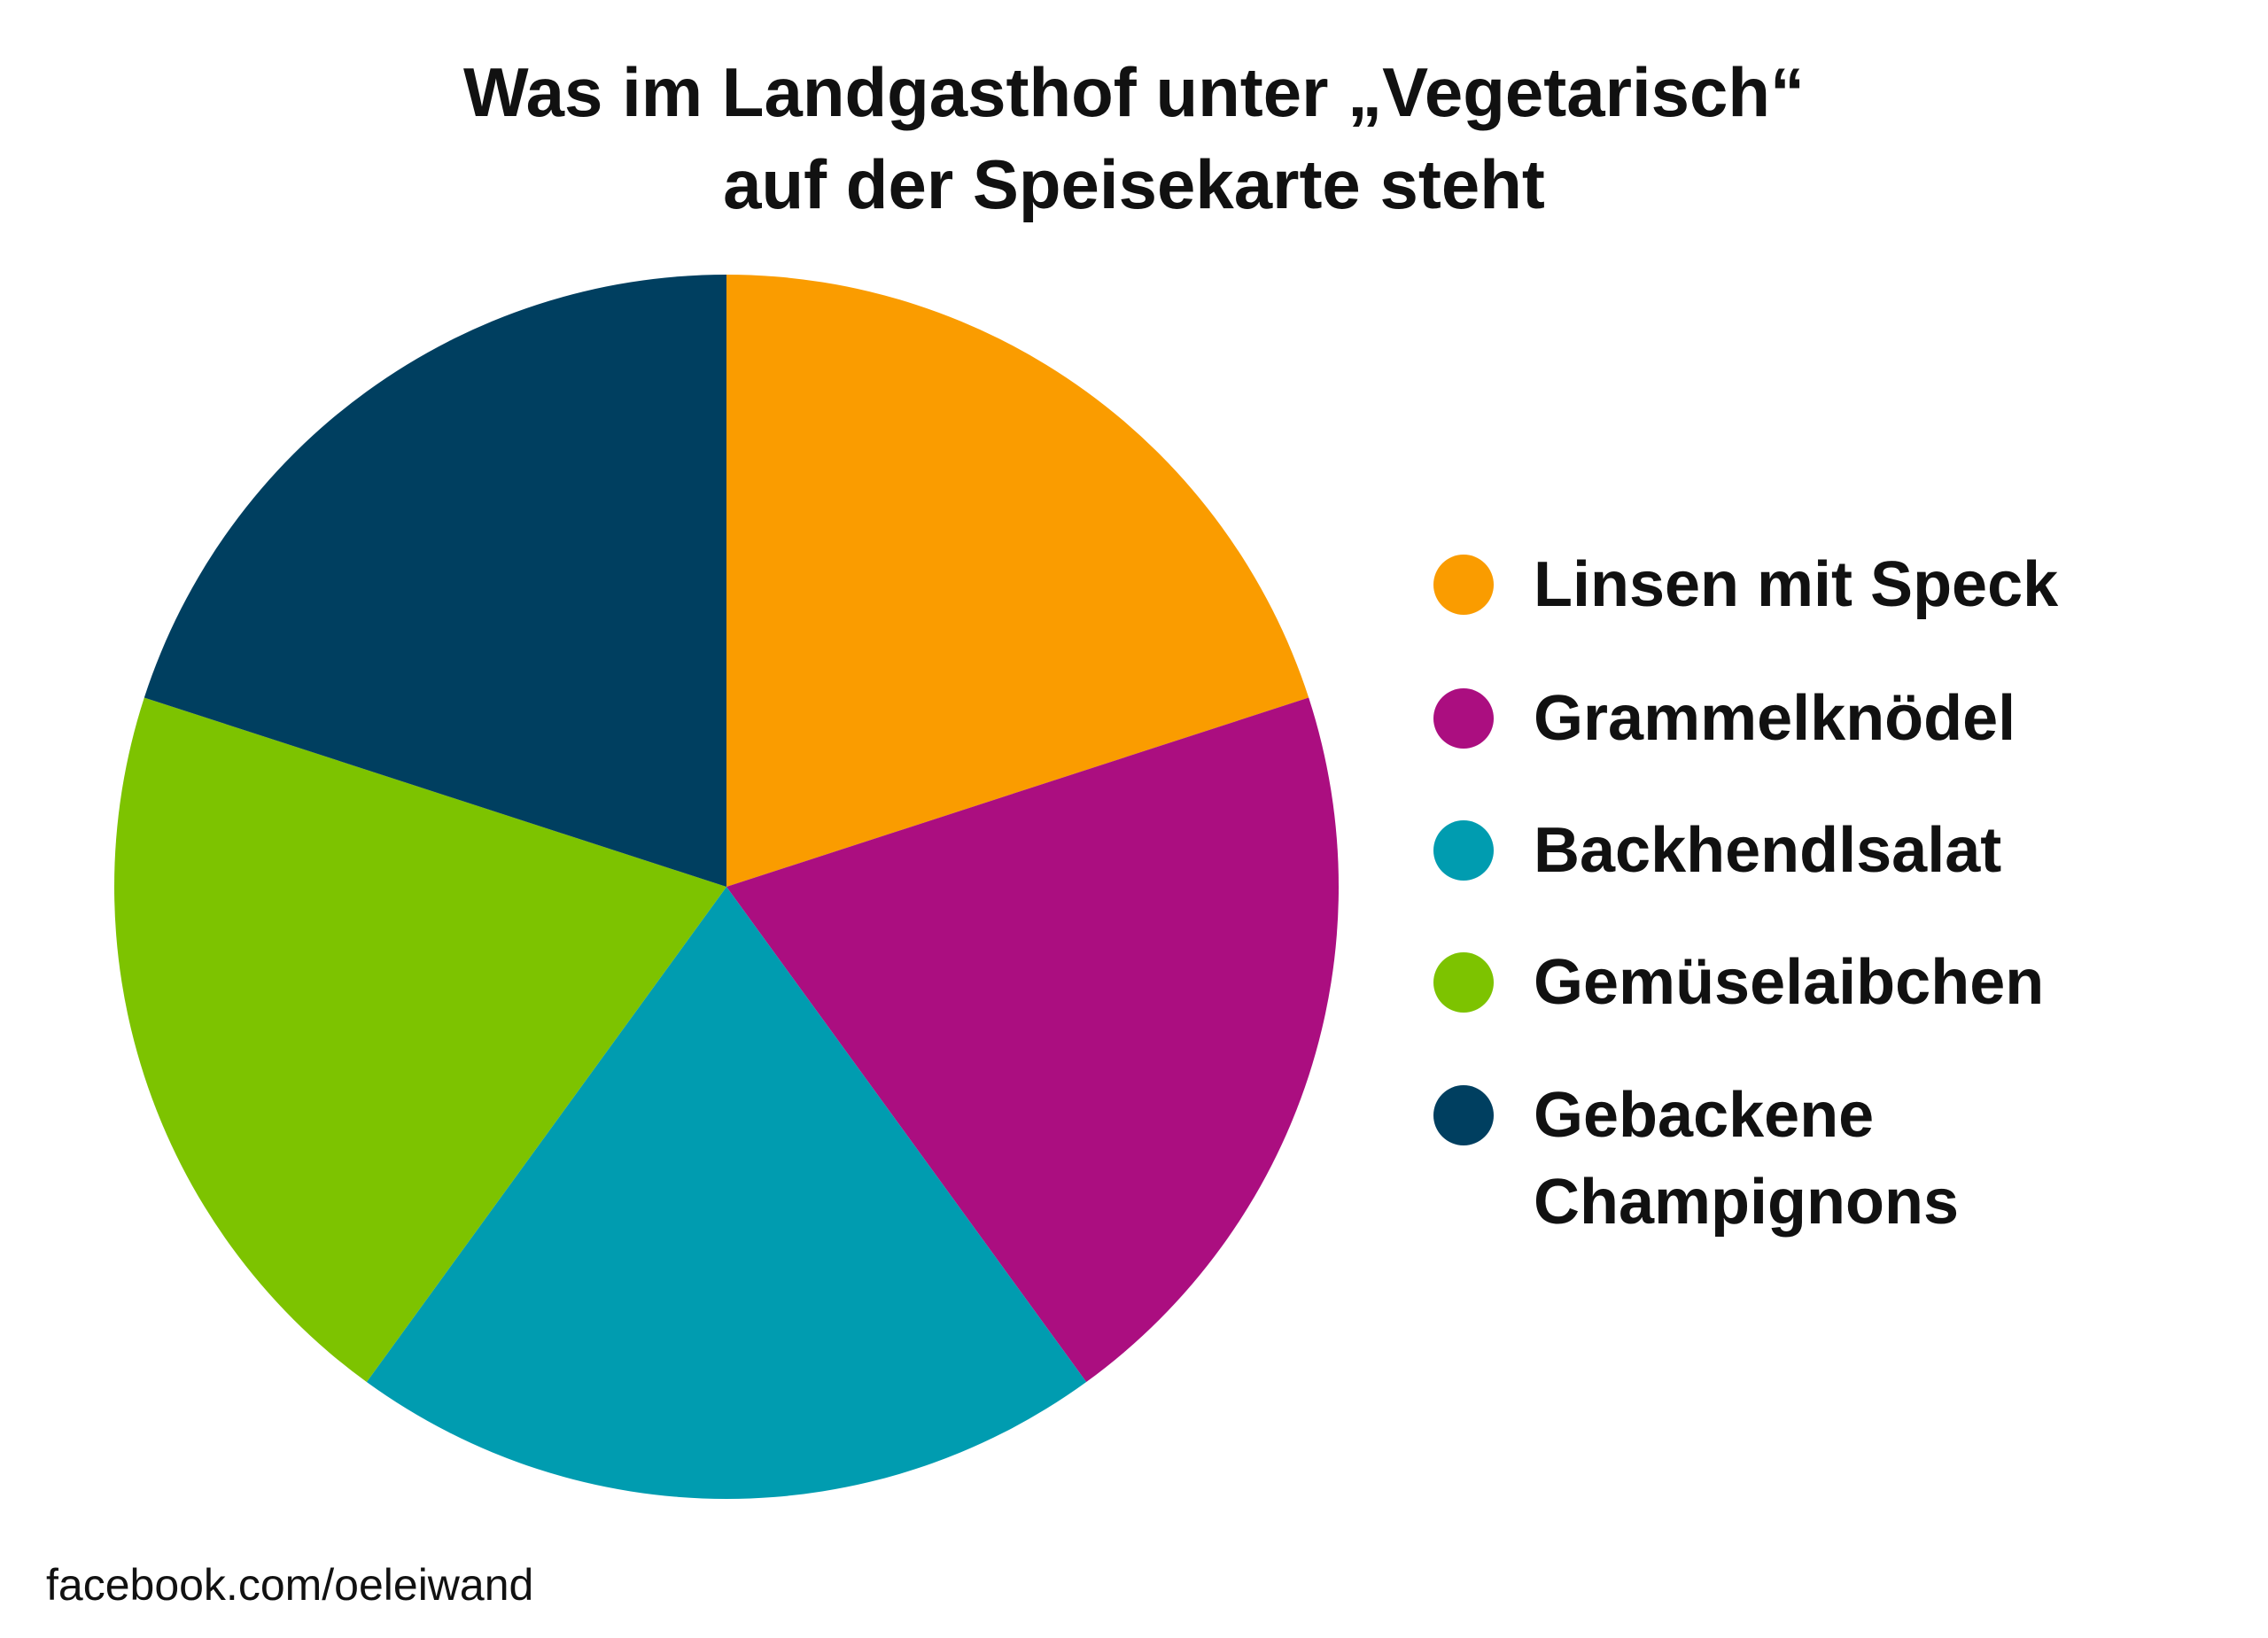  What do you see at coordinates (1796, 584) in the screenshot?
I see `legend-label: Linsen mit Speck` at bounding box center [1796, 584].